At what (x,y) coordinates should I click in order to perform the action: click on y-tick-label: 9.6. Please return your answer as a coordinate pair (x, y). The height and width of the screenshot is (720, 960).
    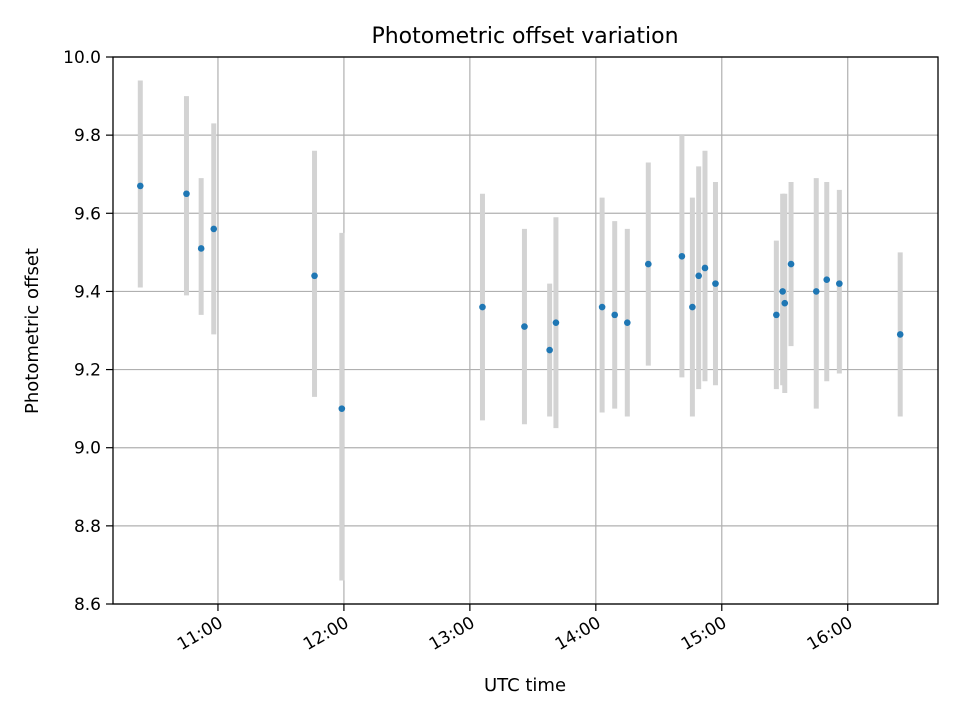
    Looking at the image, I should click on (87, 214).